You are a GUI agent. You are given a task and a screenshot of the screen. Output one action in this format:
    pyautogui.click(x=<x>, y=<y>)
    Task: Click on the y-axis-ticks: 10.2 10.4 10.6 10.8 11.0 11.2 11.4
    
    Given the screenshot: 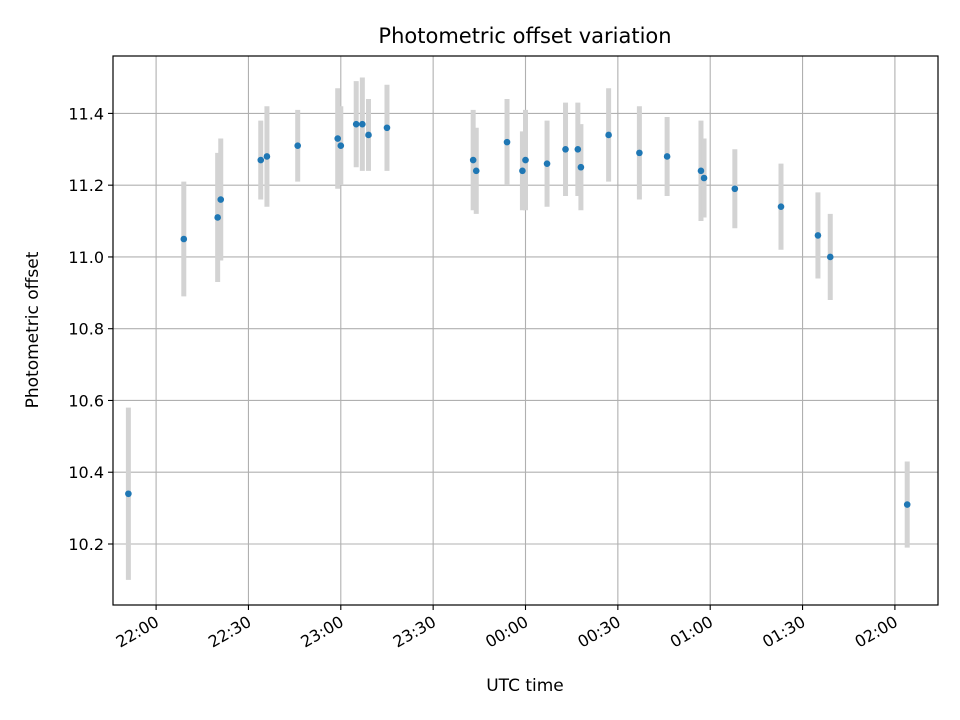 What is the action you would take?
    pyautogui.click(x=90, y=329)
    